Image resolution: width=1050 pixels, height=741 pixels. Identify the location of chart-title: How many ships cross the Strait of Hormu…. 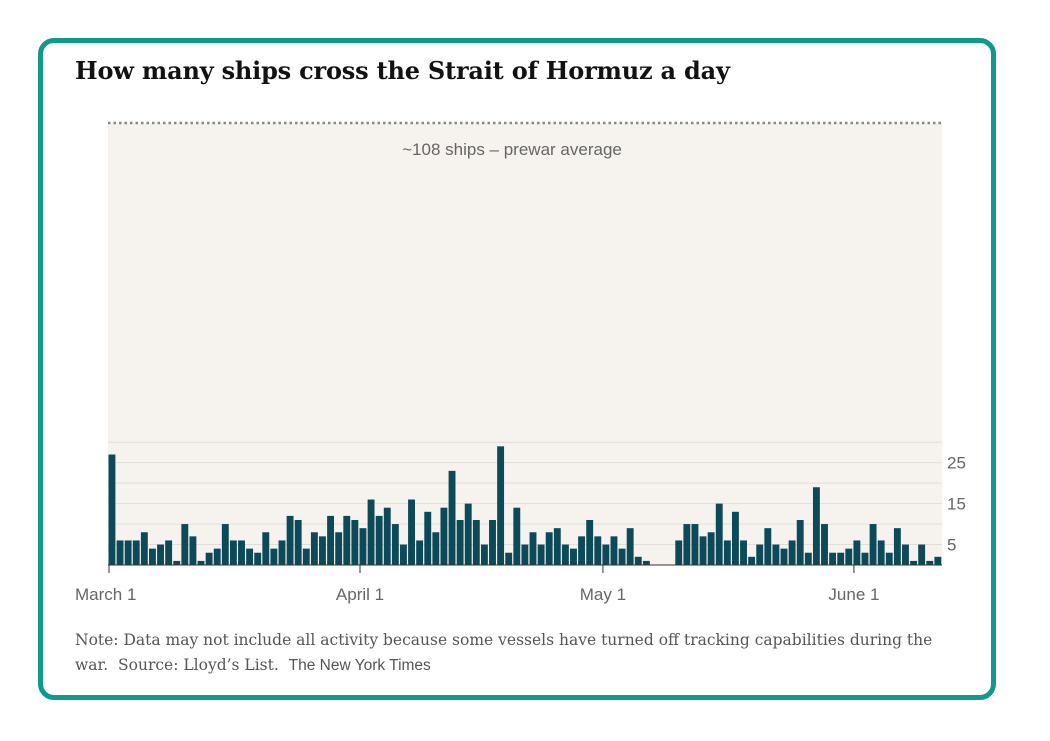
(402, 70).